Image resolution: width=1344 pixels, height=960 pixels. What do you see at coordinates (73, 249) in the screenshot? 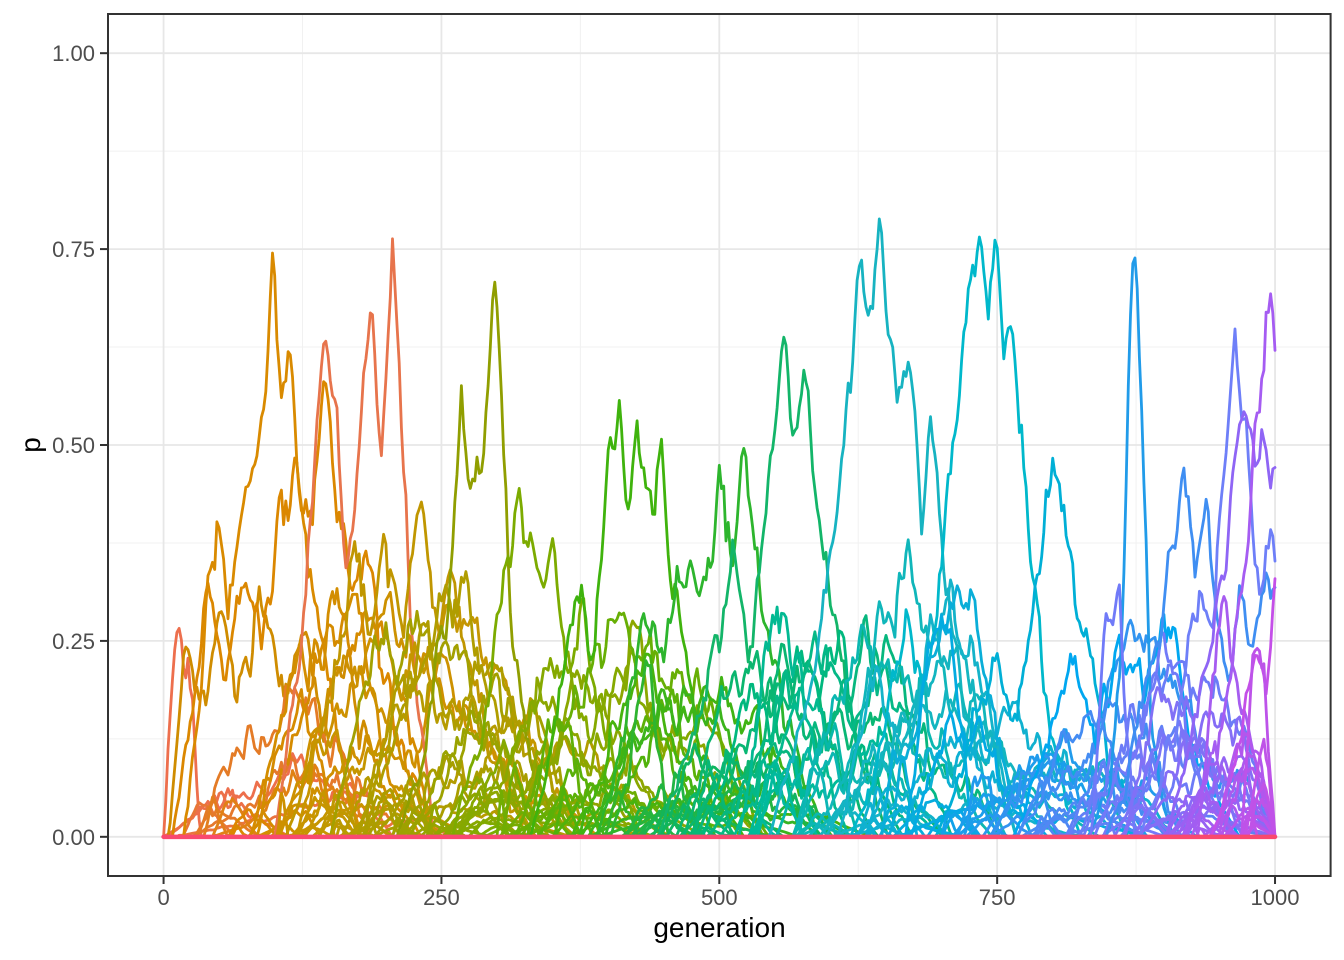
I see `y-tick-label: 0.75` at bounding box center [73, 249].